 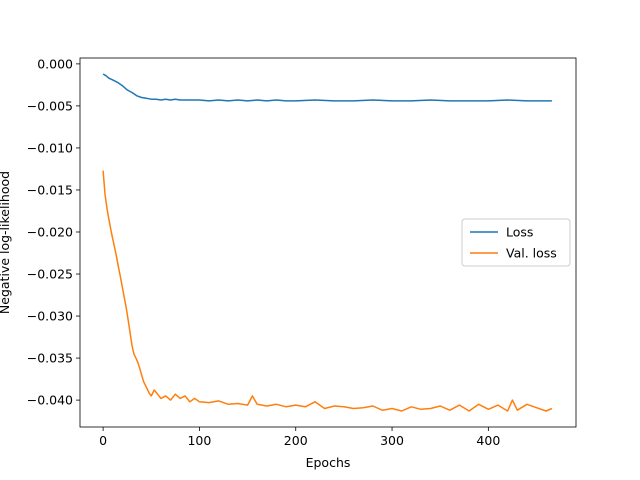 What do you see at coordinates (392, 440) in the screenshot?
I see `x-tick-label: 300` at bounding box center [392, 440].